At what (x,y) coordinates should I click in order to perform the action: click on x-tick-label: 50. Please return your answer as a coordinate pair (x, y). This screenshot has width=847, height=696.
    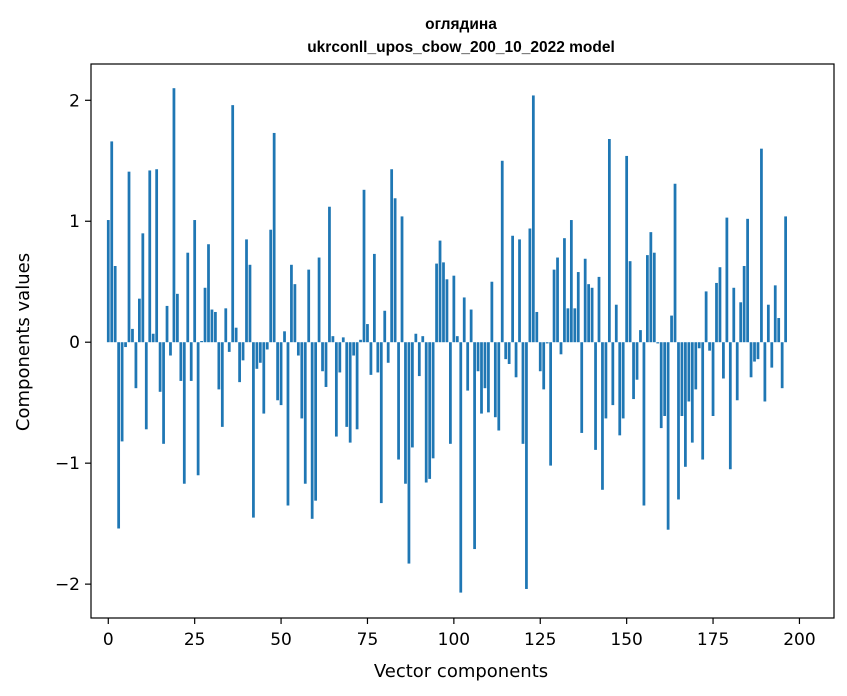
    Looking at the image, I should click on (281, 640).